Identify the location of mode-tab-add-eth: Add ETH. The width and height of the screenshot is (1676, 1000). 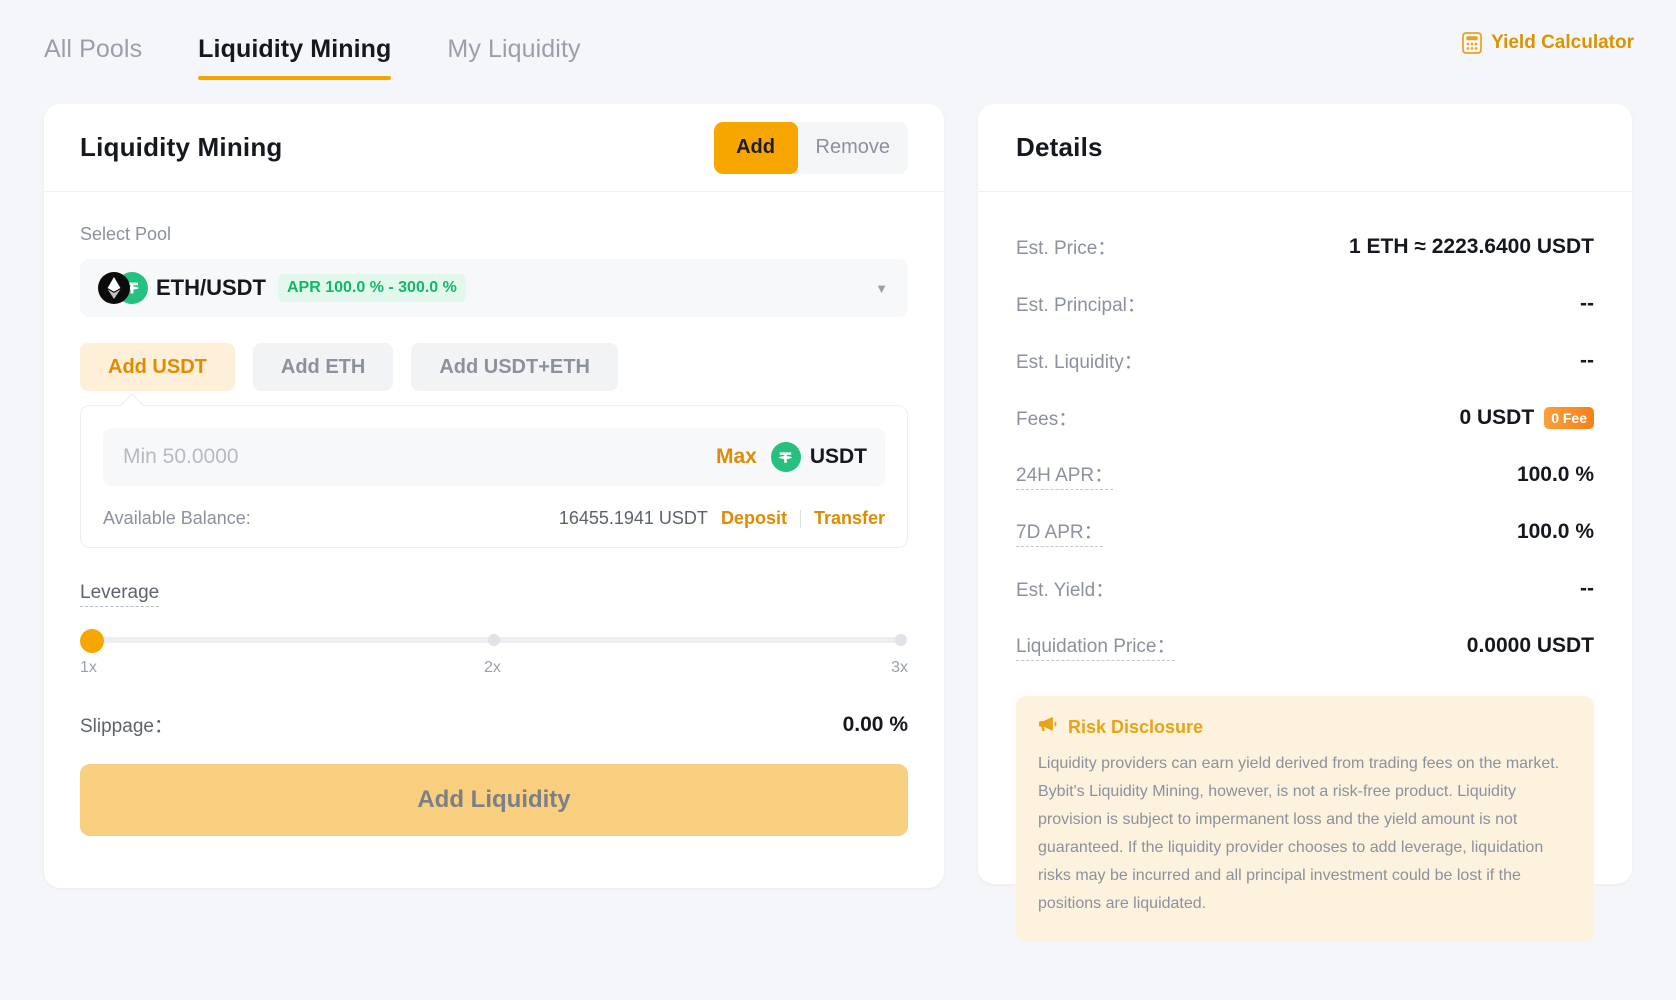
(323, 367).